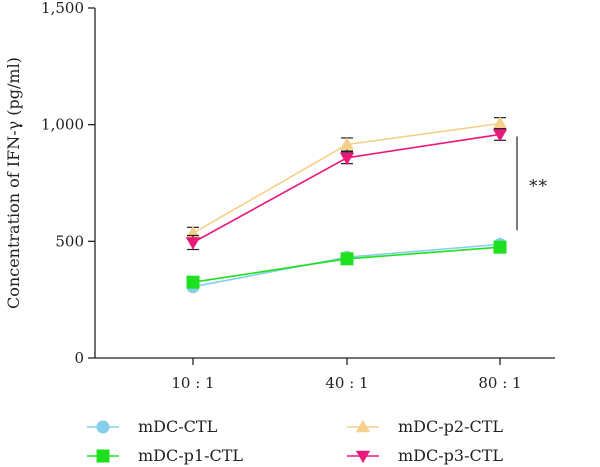  Describe the element at coordinates (62, 8) in the screenshot. I see `y-tick-label: 1,500` at that location.